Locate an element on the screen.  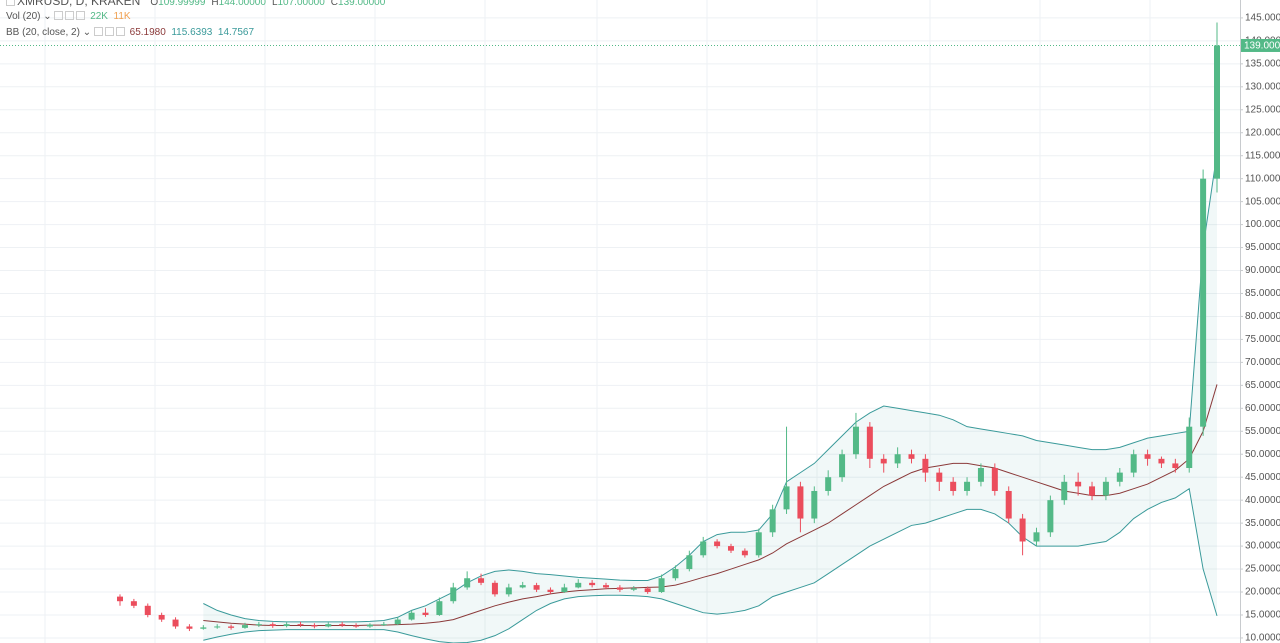
y-tick-label: 135.00000 is located at coordinates (1262, 63).